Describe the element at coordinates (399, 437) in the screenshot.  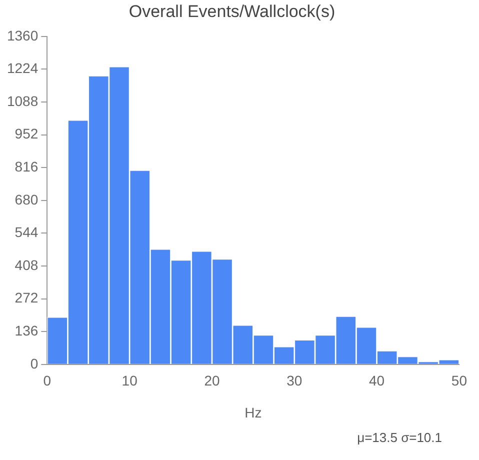
I see `text: μ=13.5 σ=10.1` at that location.